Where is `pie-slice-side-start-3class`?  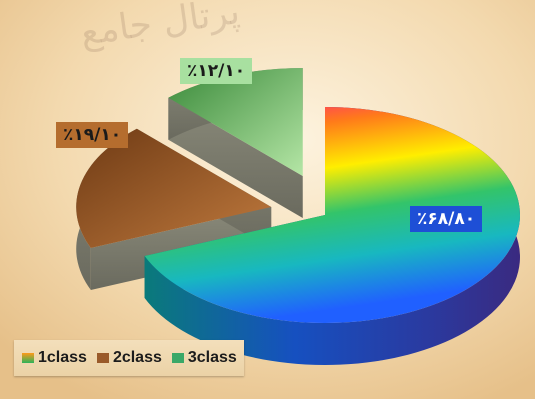 pie-slice-side-start-3class is located at coordinates (235, 157).